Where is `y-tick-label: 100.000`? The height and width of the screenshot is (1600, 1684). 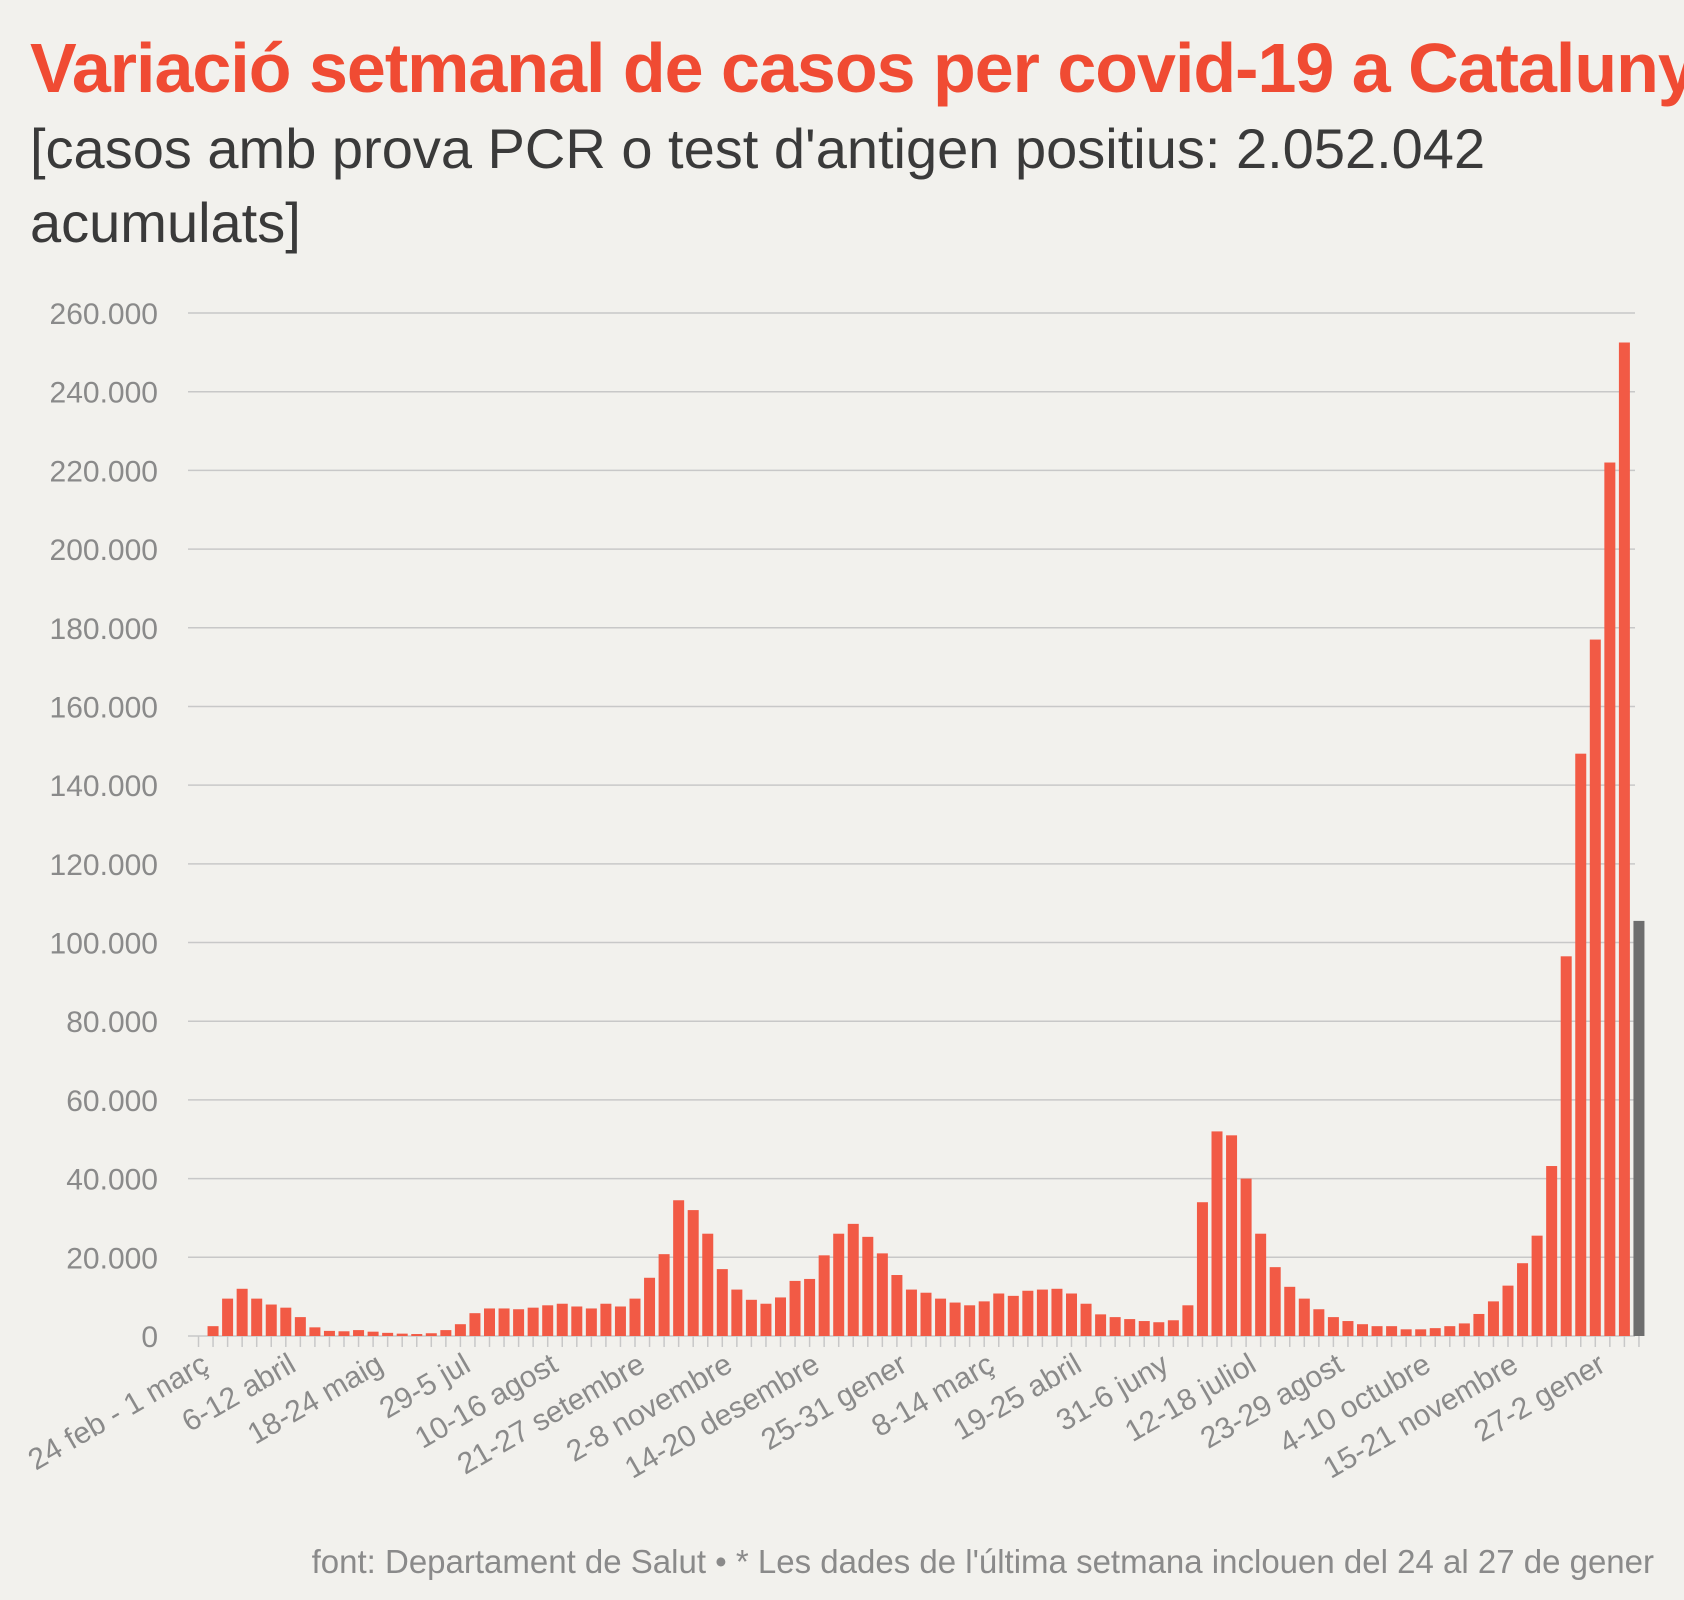 y-tick-label: 100.000 is located at coordinates (104, 944).